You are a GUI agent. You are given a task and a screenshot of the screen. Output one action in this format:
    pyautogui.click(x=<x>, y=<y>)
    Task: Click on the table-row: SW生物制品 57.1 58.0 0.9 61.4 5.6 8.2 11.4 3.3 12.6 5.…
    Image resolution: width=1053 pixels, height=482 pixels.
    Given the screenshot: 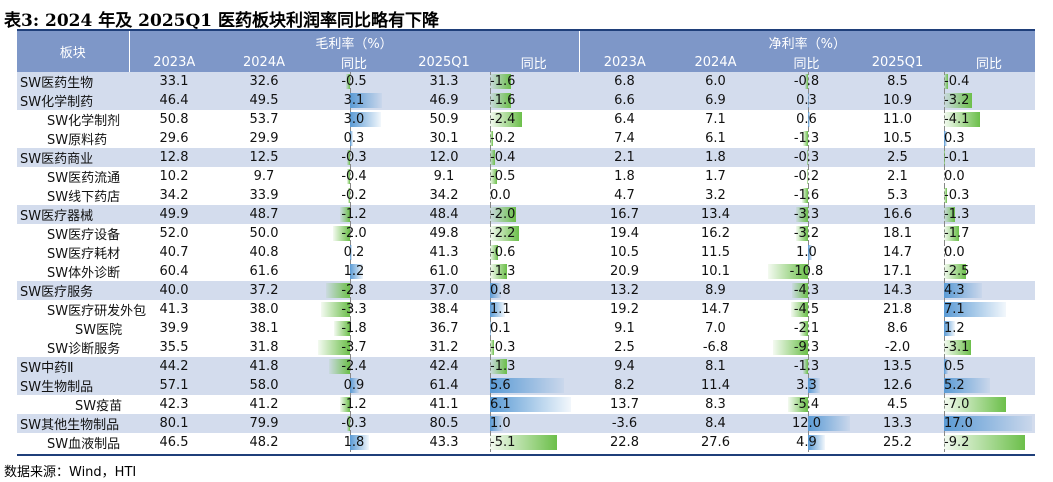 What is the action you would take?
    pyautogui.click(x=526, y=385)
    